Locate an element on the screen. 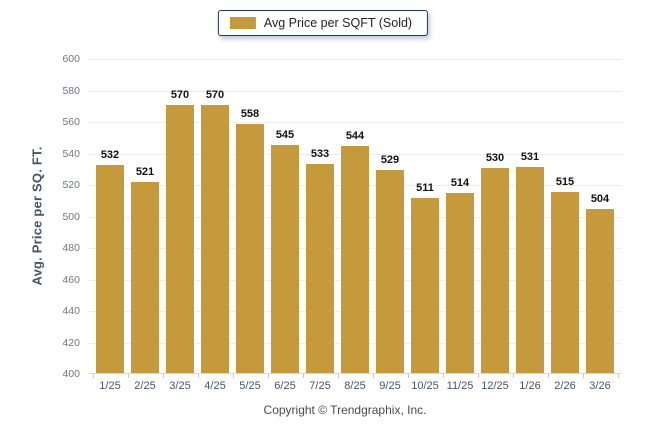  x-tick-label: 8/25 is located at coordinates (355, 386).